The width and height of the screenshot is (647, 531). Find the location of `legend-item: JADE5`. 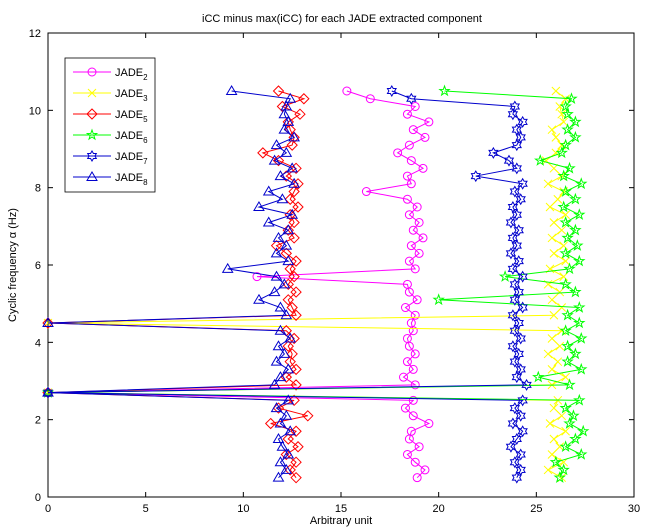

legend-item: JADE5 is located at coordinates (110, 116).